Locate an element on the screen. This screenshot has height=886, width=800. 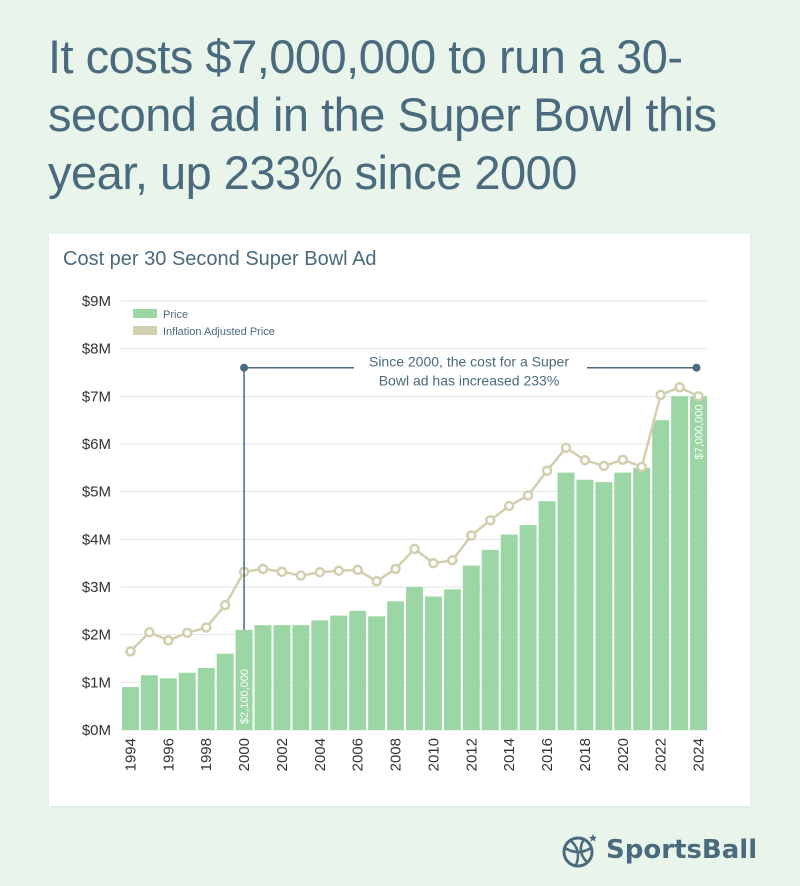
y-tick-label: $5M is located at coordinates (96, 492).